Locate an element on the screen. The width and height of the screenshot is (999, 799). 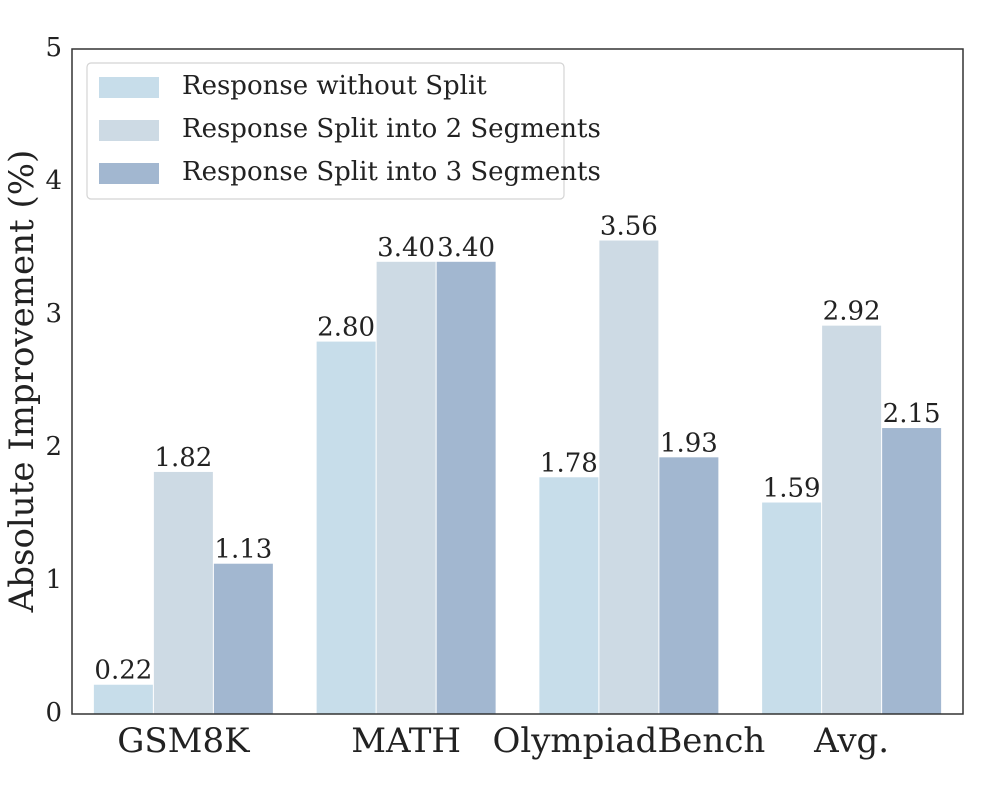
bar-value-label: 2.80 is located at coordinates (346, 328).